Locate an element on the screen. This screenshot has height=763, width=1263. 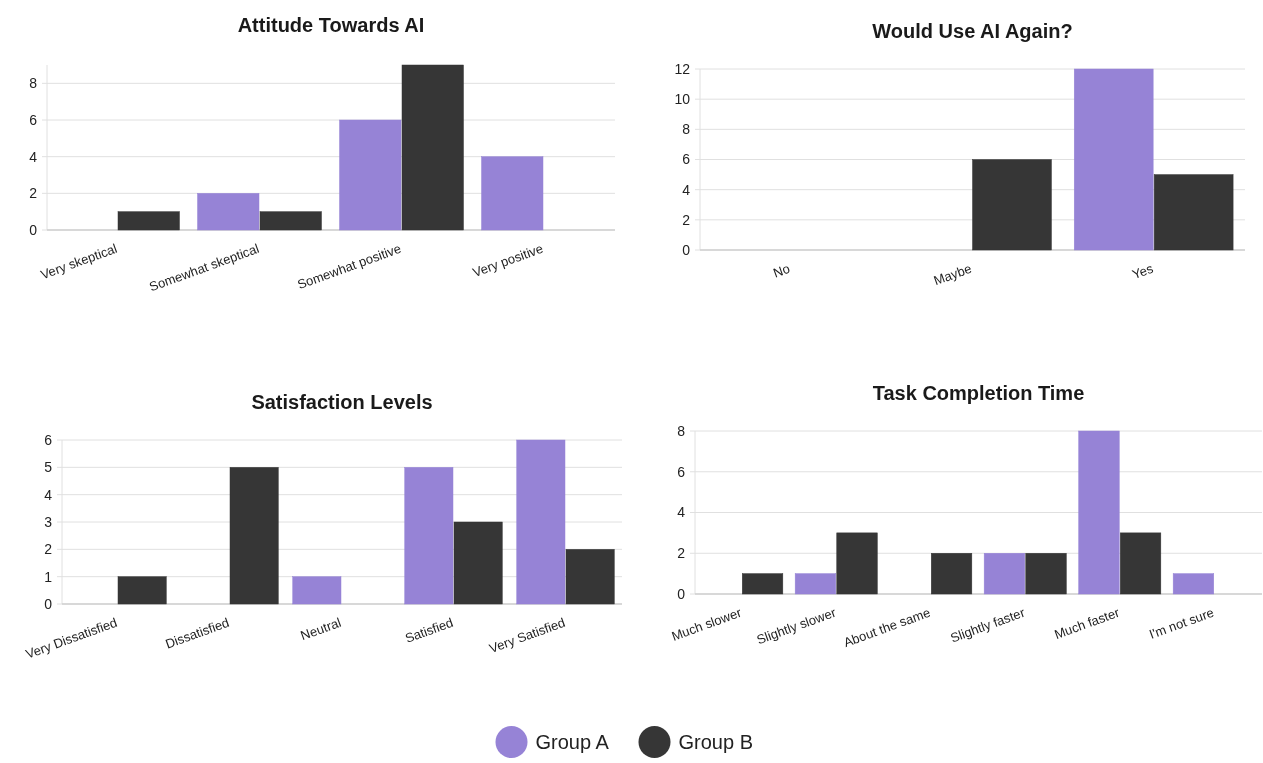
x-tick-label: Yes is located at coordinates (1143, 271).